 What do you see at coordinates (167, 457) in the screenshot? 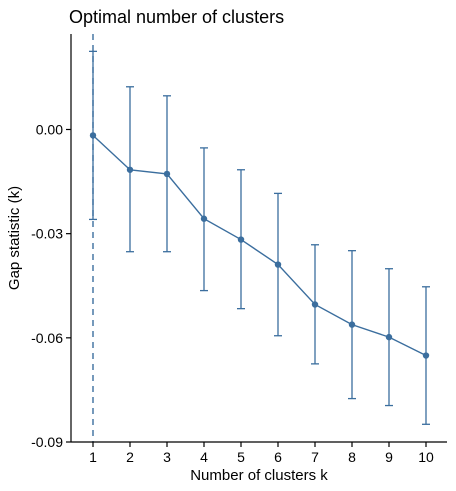
I see `x-tick-label: 3` at bounding box center [167, 457].